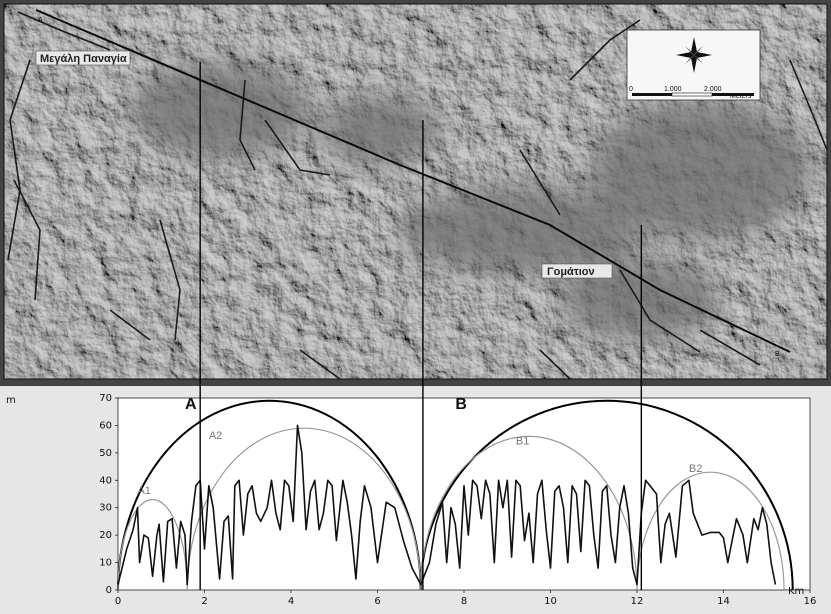  I want to click on north-arrow-icon, so click(694, 55).